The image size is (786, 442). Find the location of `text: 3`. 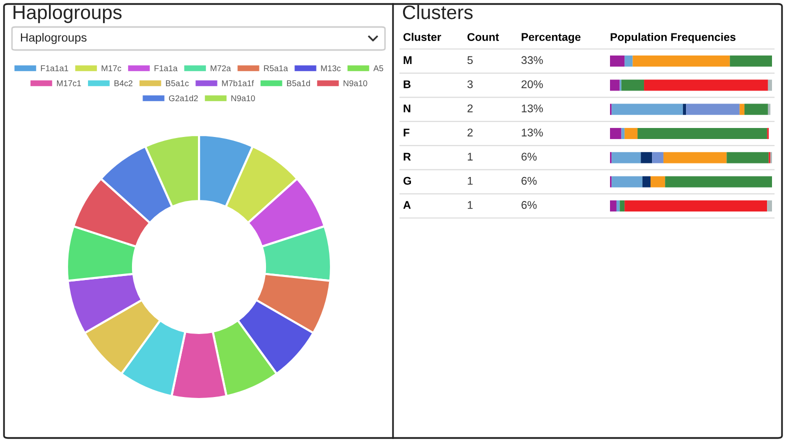

text: 3 is located at coordinates (470, 84).